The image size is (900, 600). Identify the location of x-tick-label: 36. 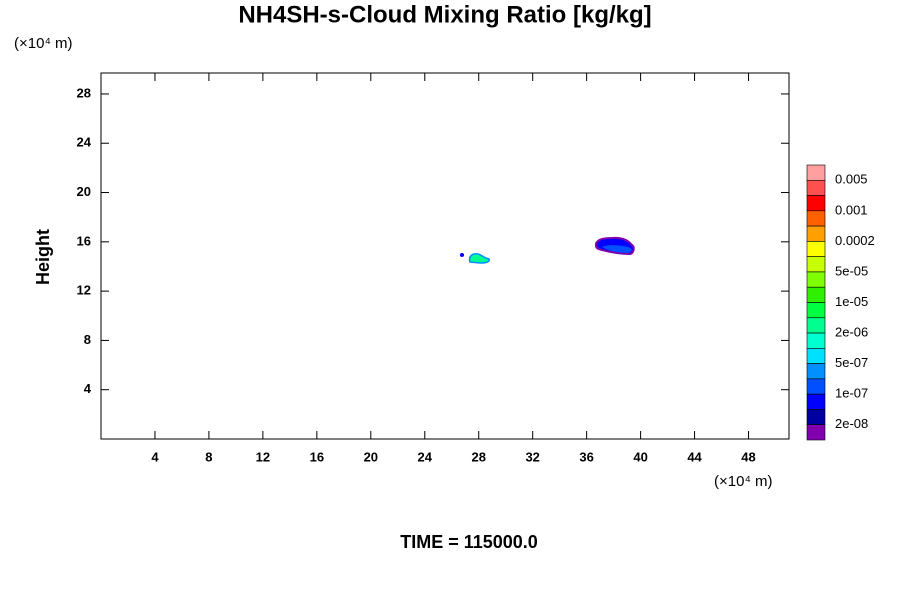
(586, 456).